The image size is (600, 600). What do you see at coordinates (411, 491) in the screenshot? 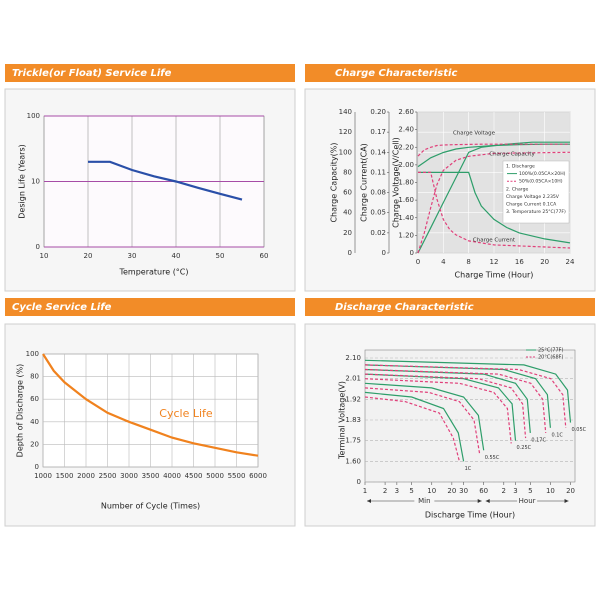
I see `x-tick-label: 5` at bounding box center [411, 491].